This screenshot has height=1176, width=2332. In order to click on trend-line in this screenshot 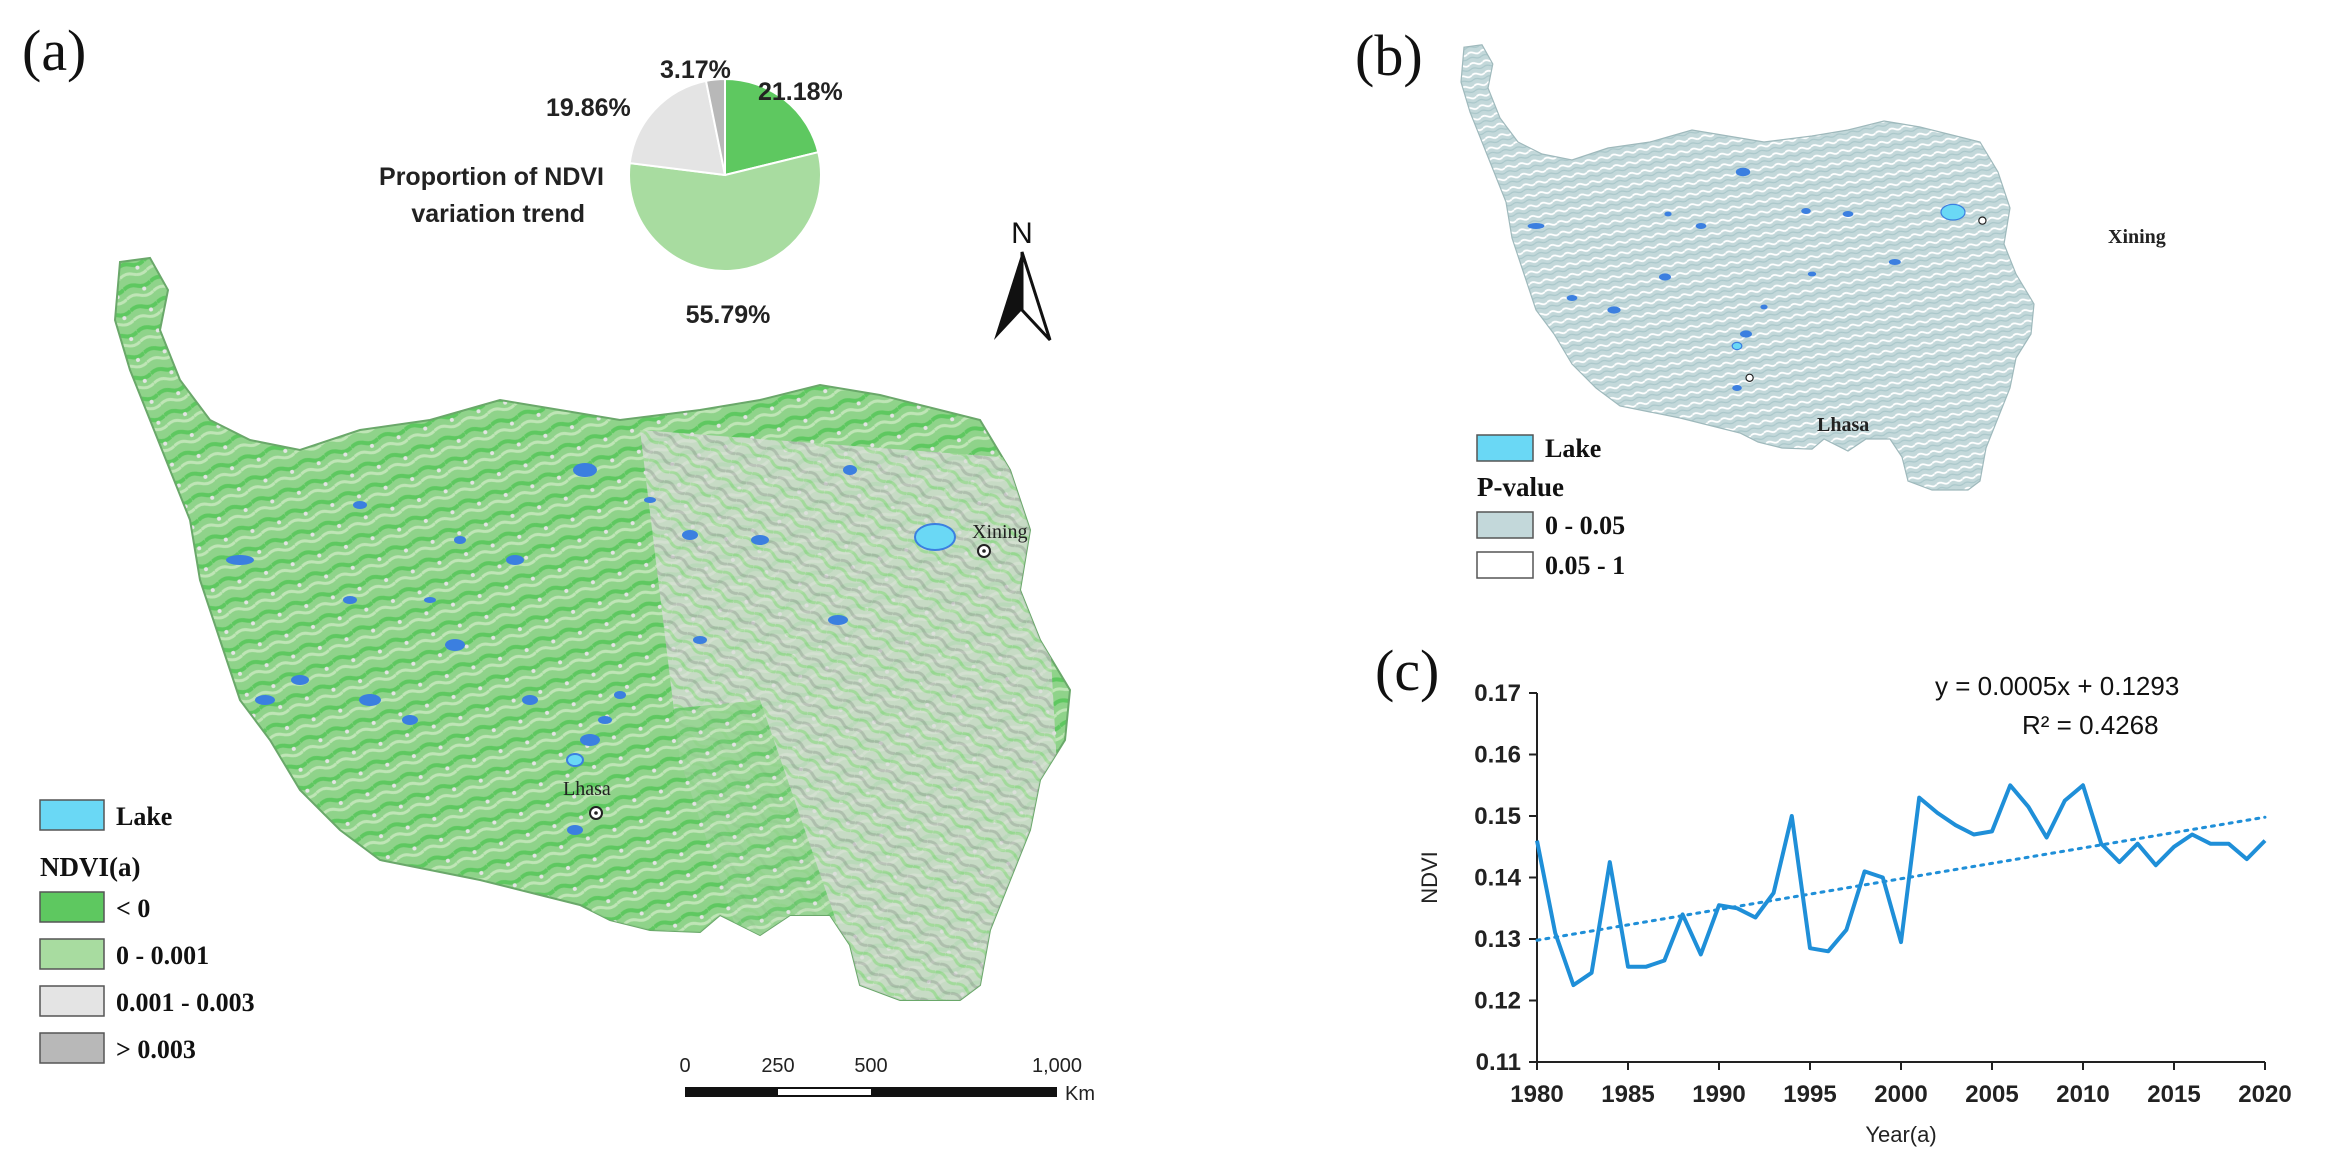, I will do `click(1901, 878)`.